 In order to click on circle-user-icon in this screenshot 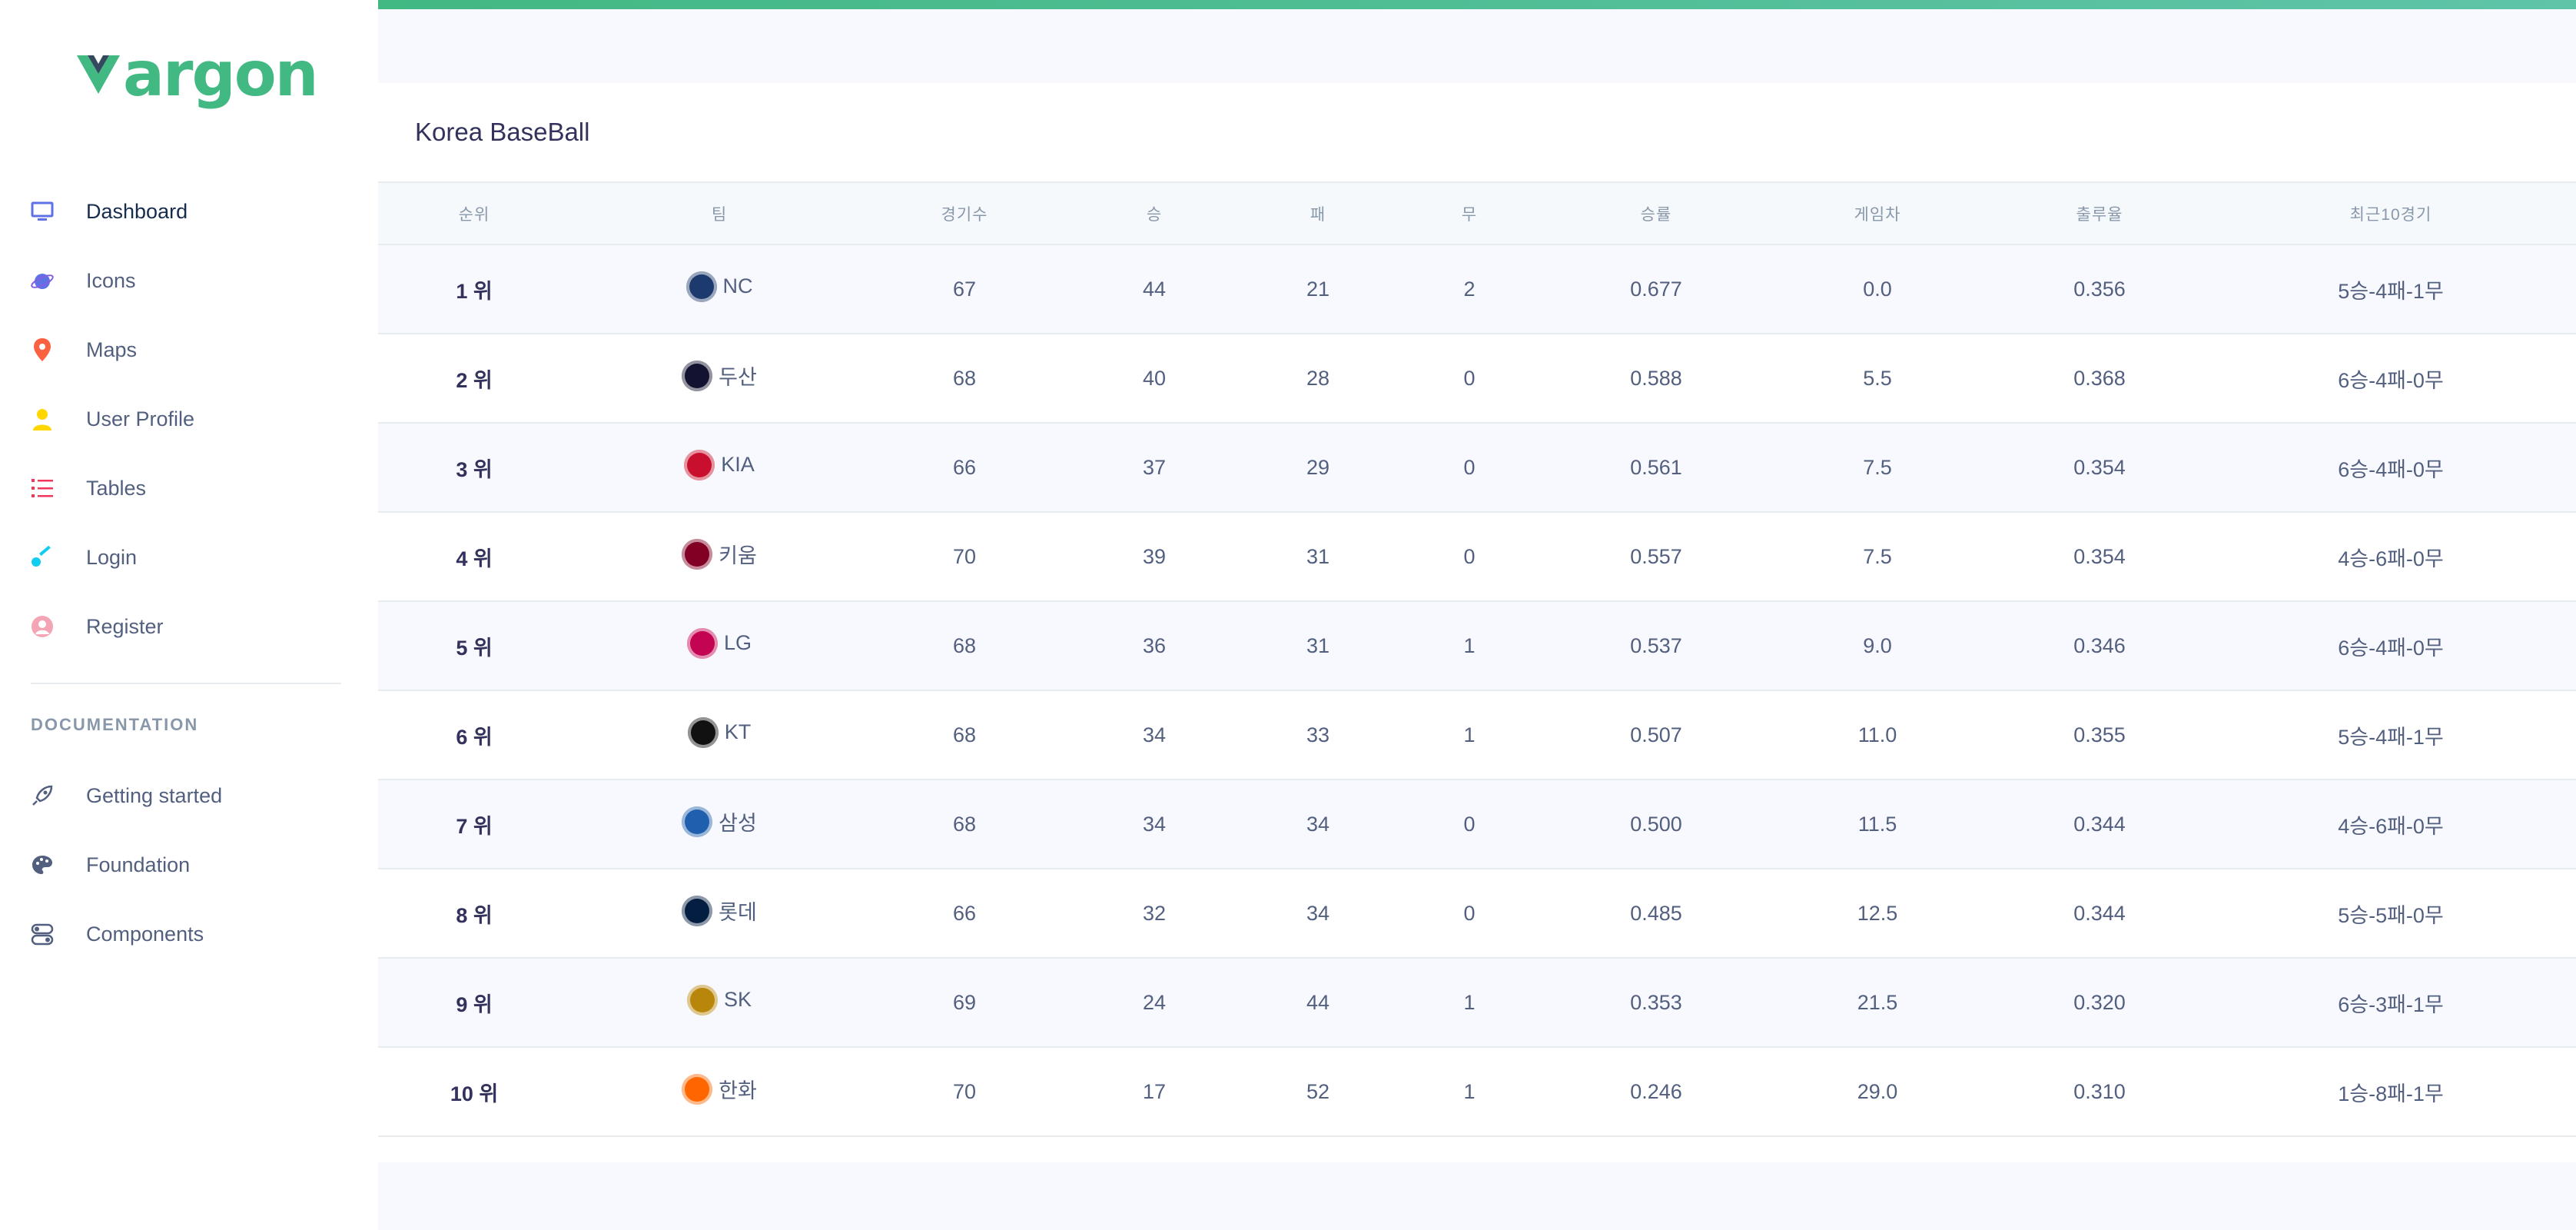, I will do `click(42, 627)`.